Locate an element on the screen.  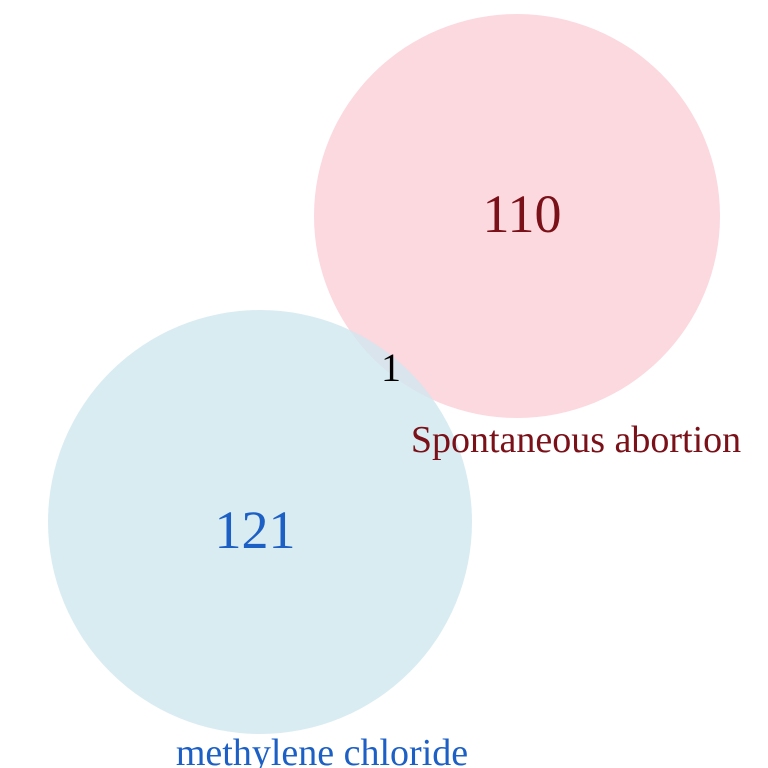
methylene-chloride-label: methylene chloride is located at coordinates (322, 750).